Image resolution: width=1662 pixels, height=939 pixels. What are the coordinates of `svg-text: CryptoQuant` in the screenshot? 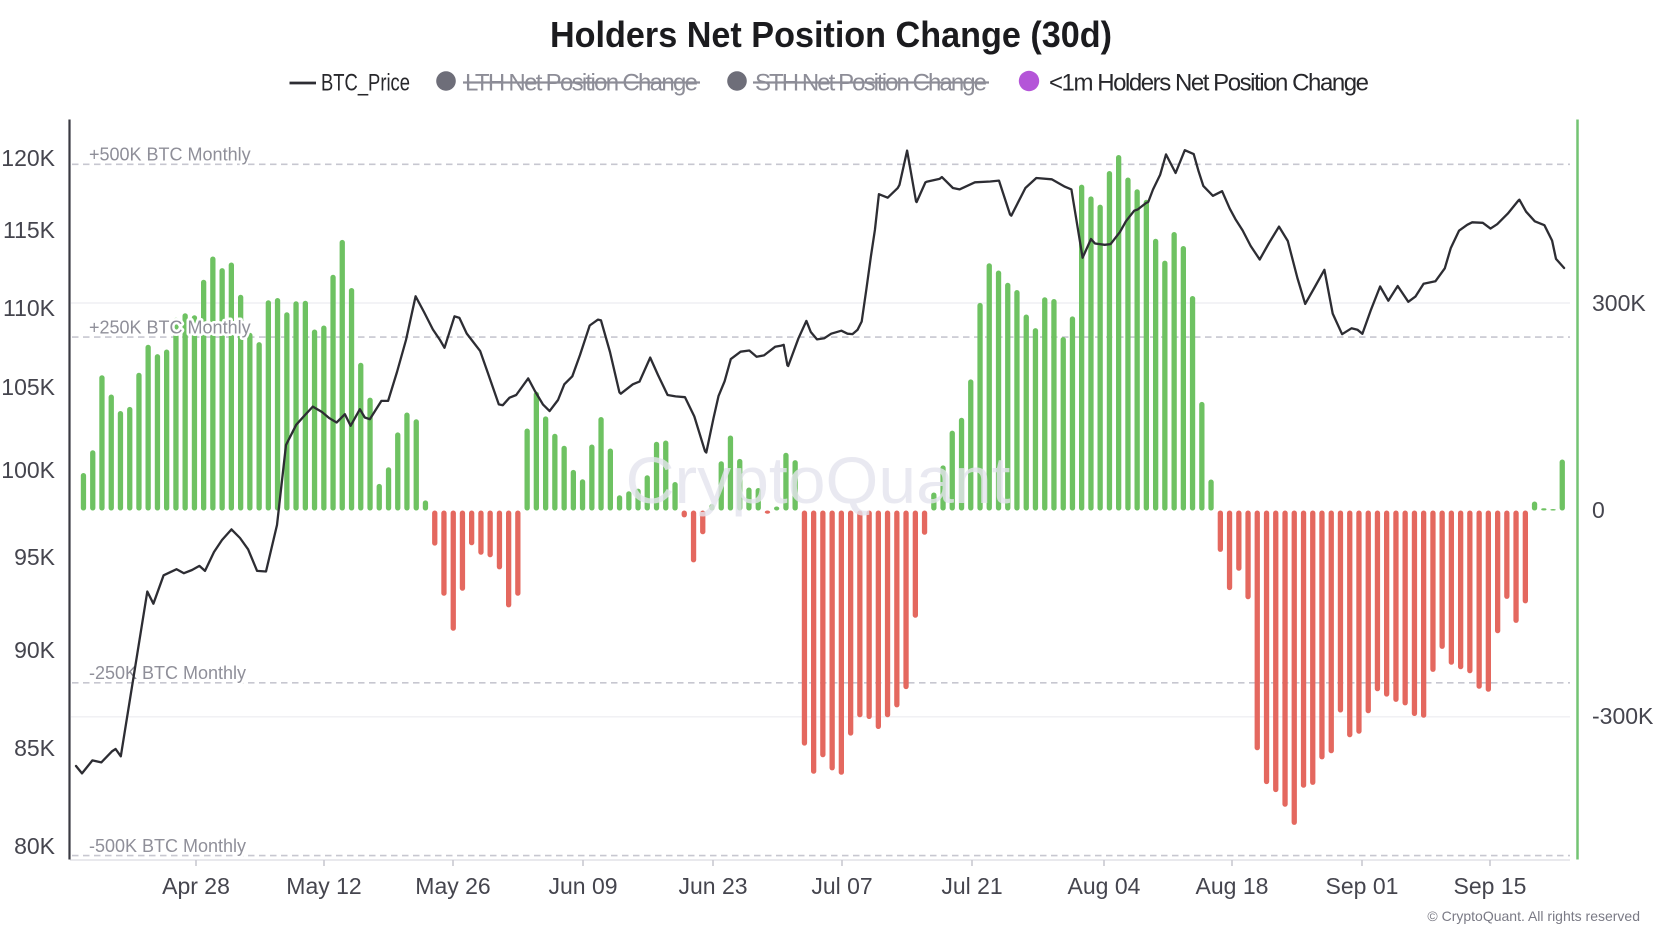 It's located at (818, 480).